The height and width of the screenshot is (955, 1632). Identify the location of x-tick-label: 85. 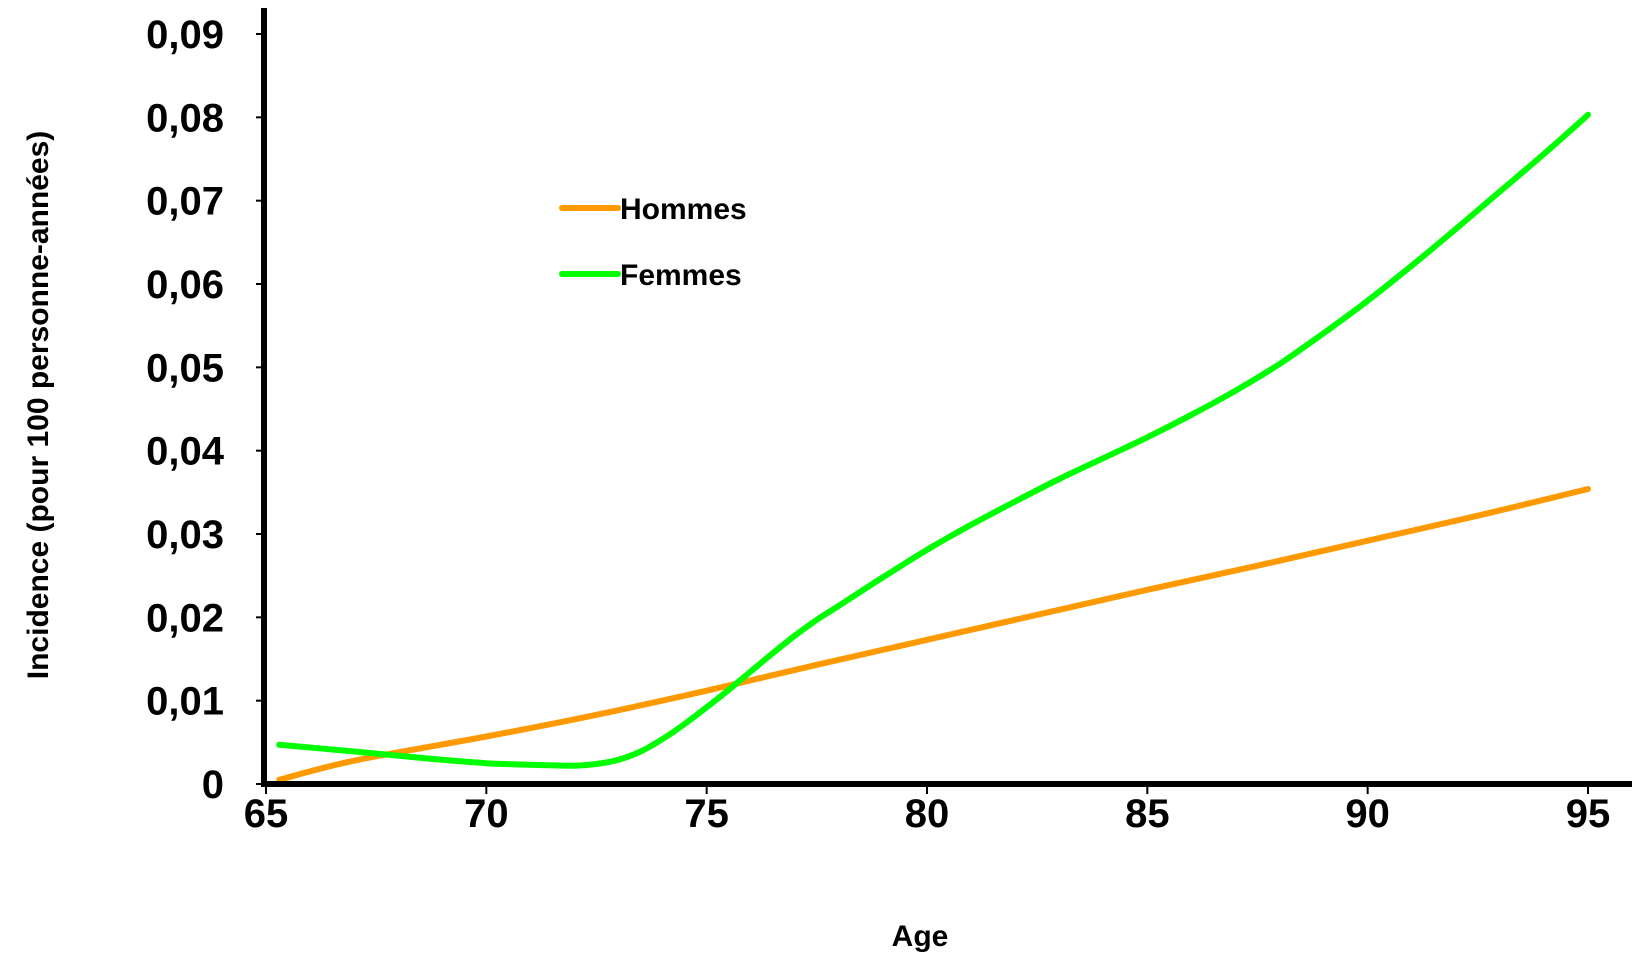
(1147, 814).